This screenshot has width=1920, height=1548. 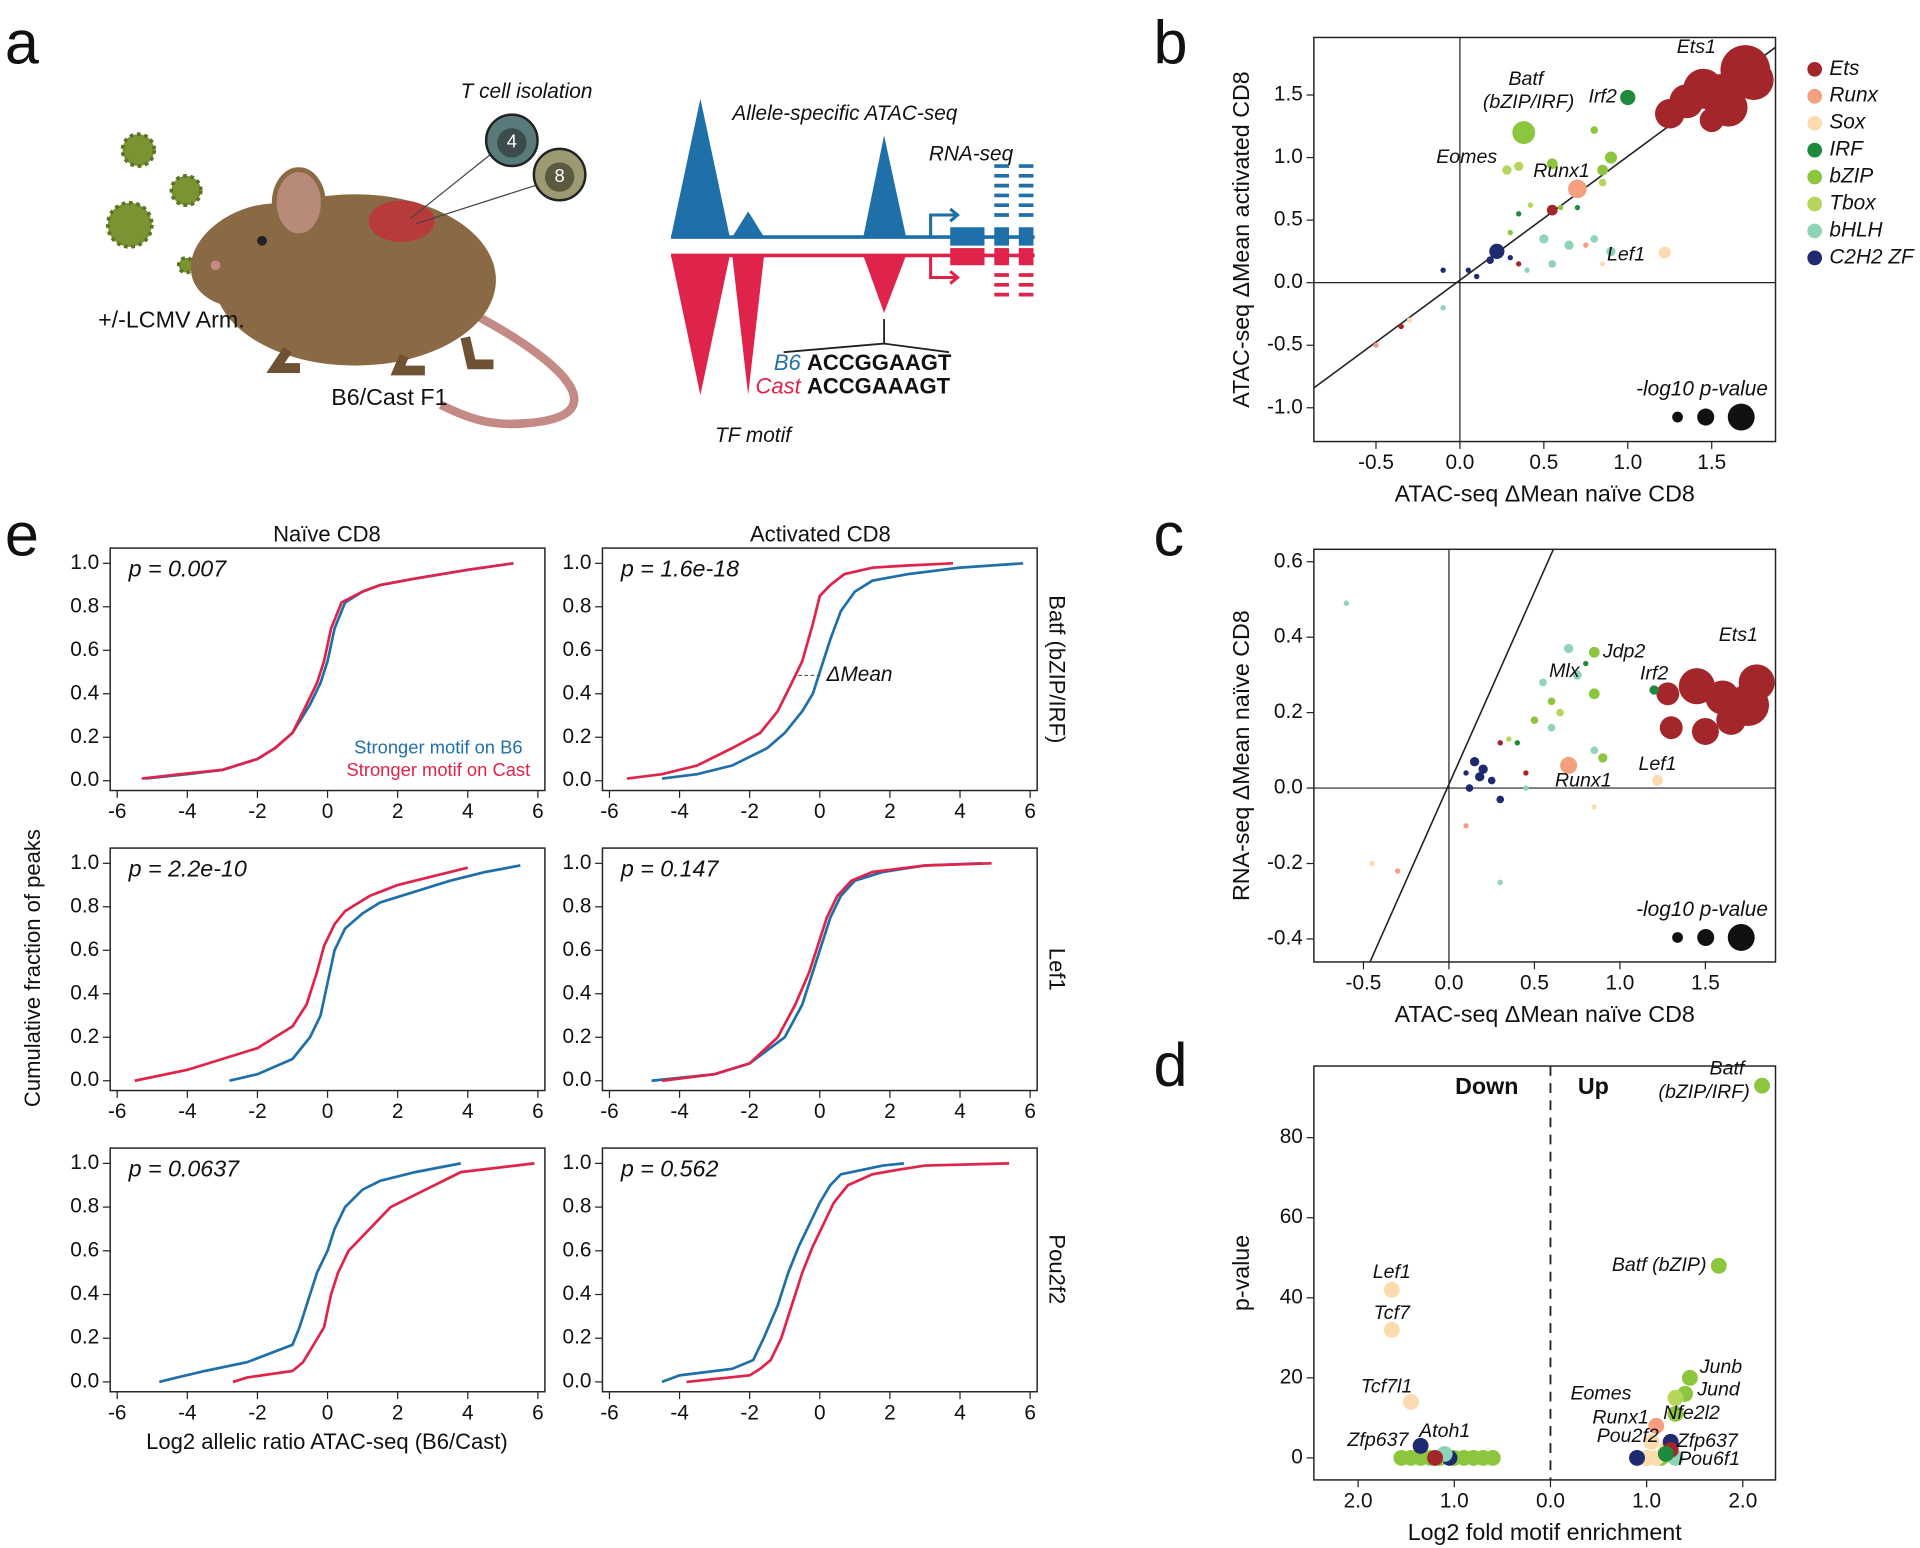 What do you see at coordinates (1624, 651) in the screenshot?
I see `point-label: Jdp2` at bounding box center [1624, 651].